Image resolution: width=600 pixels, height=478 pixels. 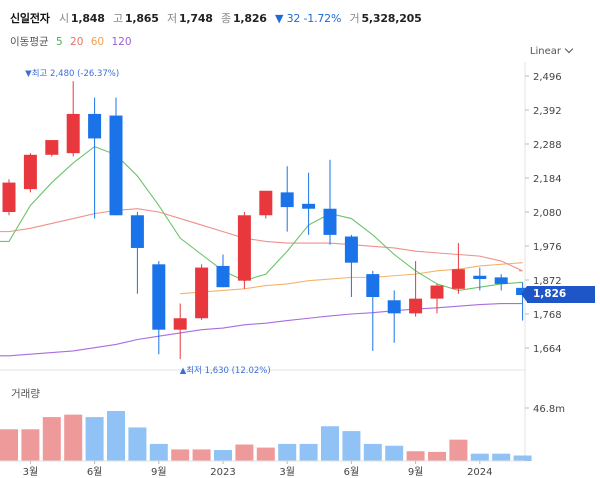 I want to click on max-price-annotation: ▼최고 2,480 (-26.37%), so click(x=72, y=73).